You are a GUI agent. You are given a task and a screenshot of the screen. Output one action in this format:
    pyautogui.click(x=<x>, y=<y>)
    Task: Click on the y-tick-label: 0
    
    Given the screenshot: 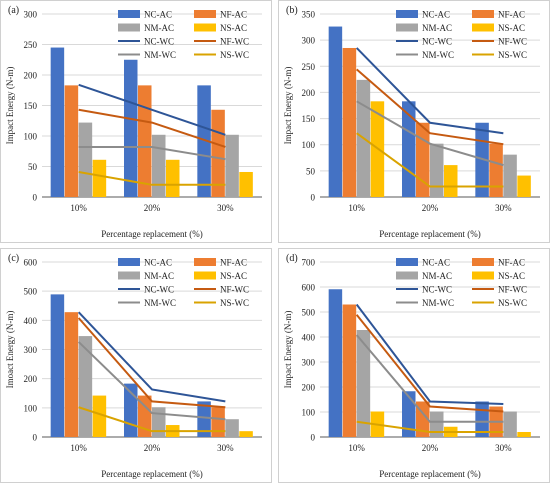 What is the action you would take?
    pyautogui.click(x=313, y=198)
    